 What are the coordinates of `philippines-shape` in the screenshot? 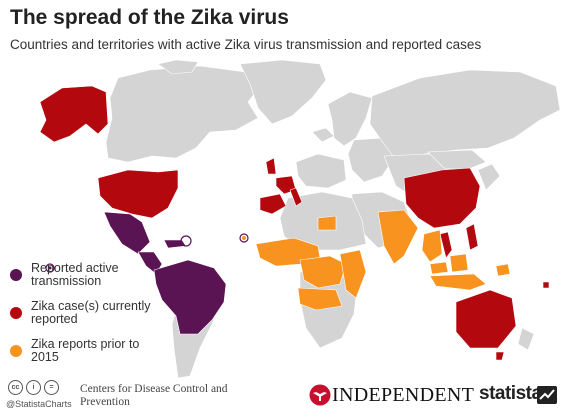 It's located at (472, 237).